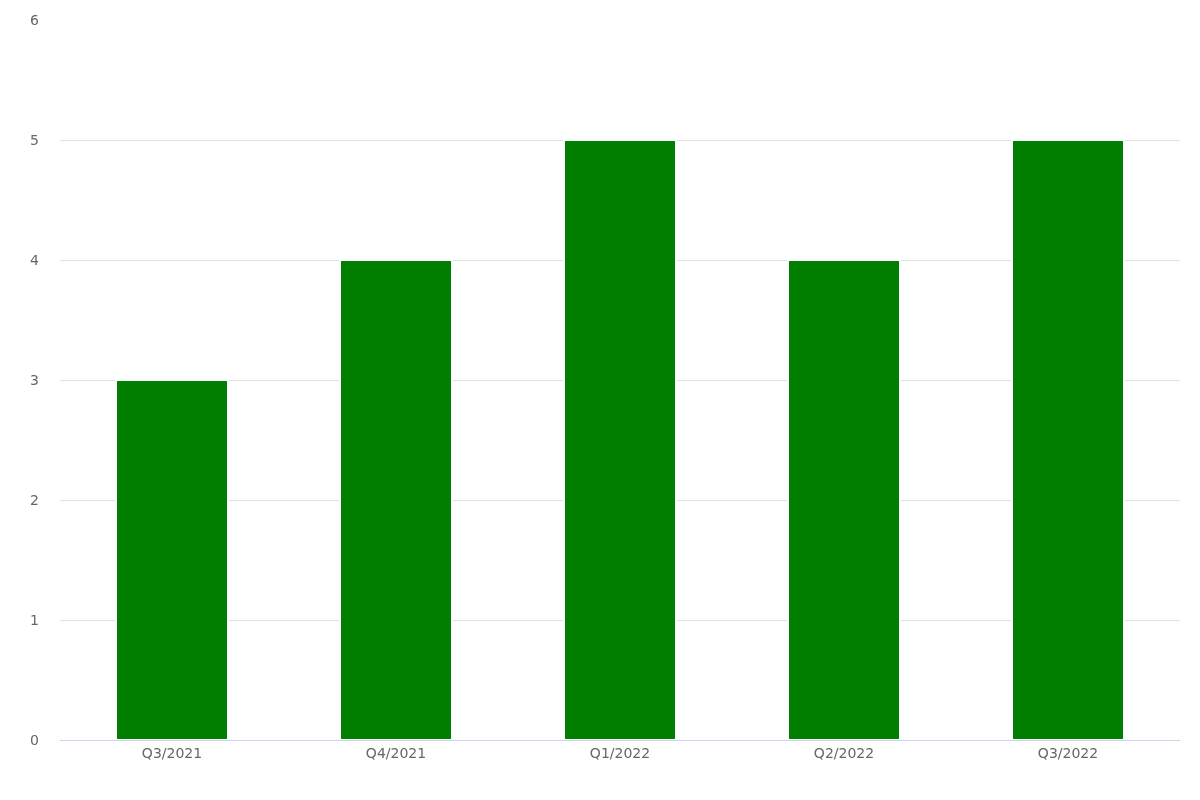 The width and height of the screenshot is (1200, 800). What do you see at coordinates (35, 259) in the screenshot?
I see `y-tick-label: 4` at bounding box center [35, 259].